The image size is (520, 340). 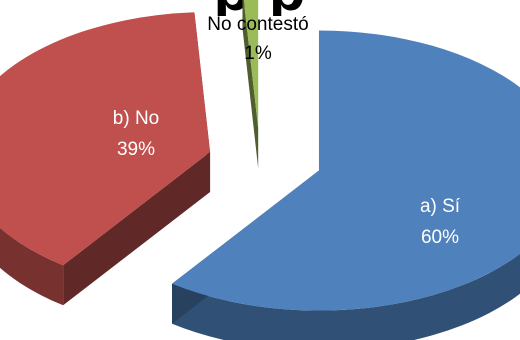 What do you see at coordinates (440, 206) in the screenshot?
I see `pie-label-category-1: a) Sí` at bounding box center [440, 206].